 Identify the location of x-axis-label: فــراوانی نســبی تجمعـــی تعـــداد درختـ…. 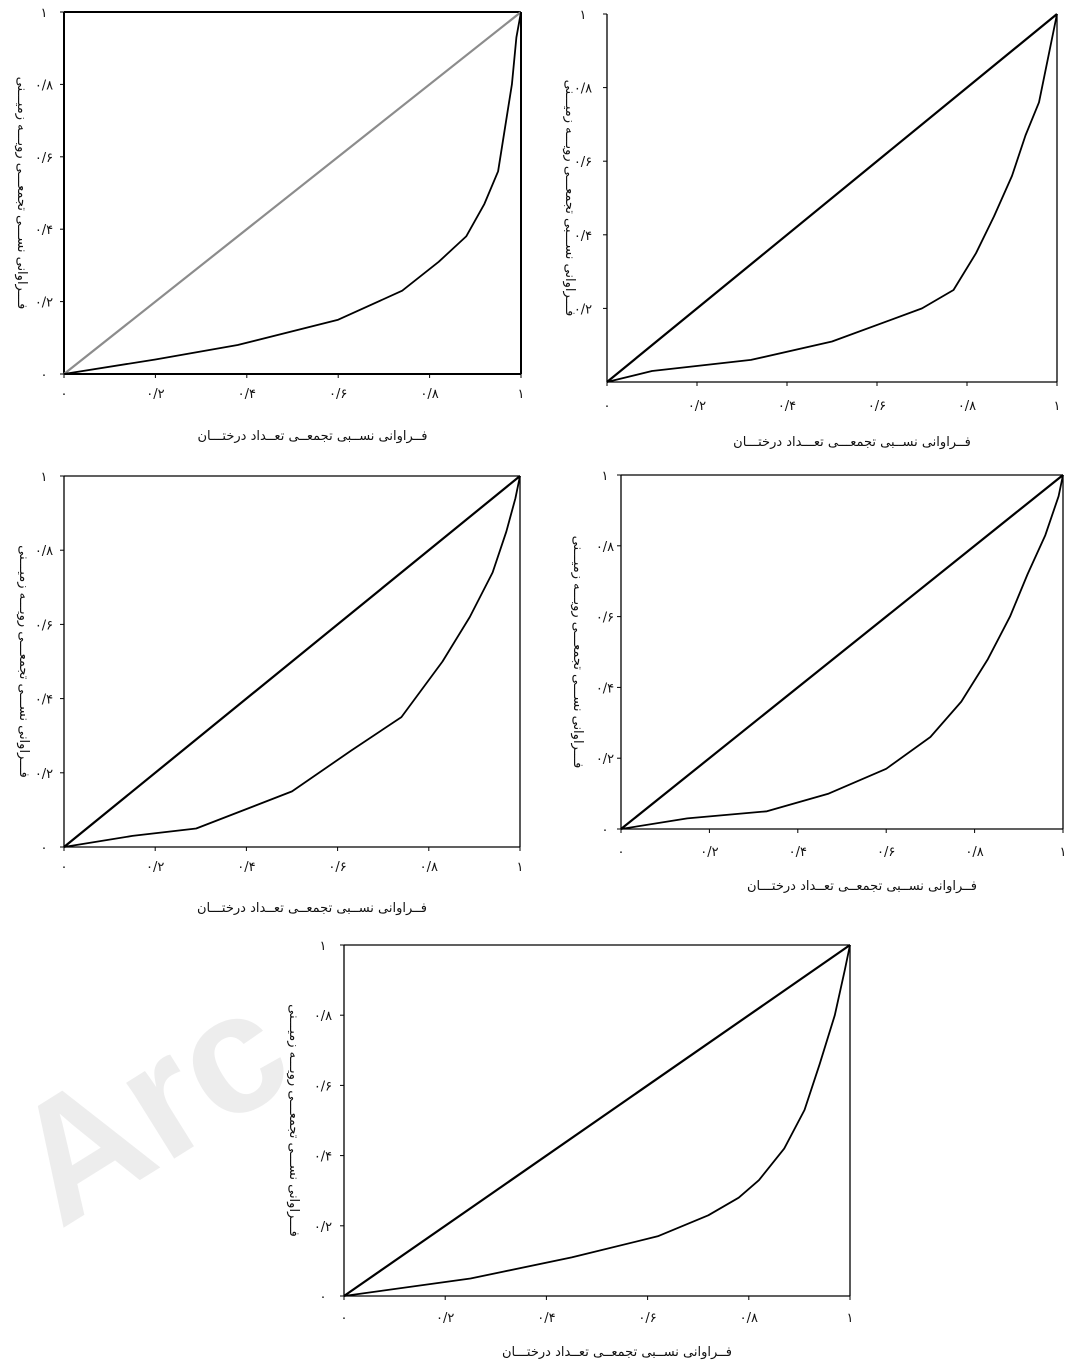
(852, 442).